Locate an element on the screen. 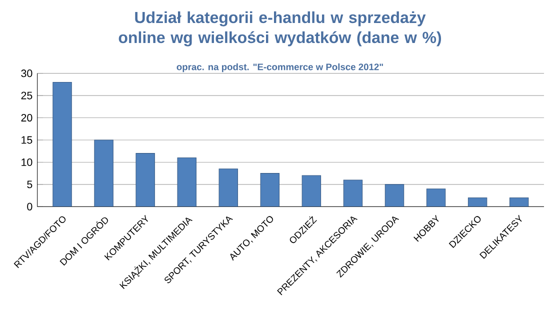  chart-subtitle: oprac. na podst. "E-commerce w Polsce 2012" is located at coordinates (279, 67).